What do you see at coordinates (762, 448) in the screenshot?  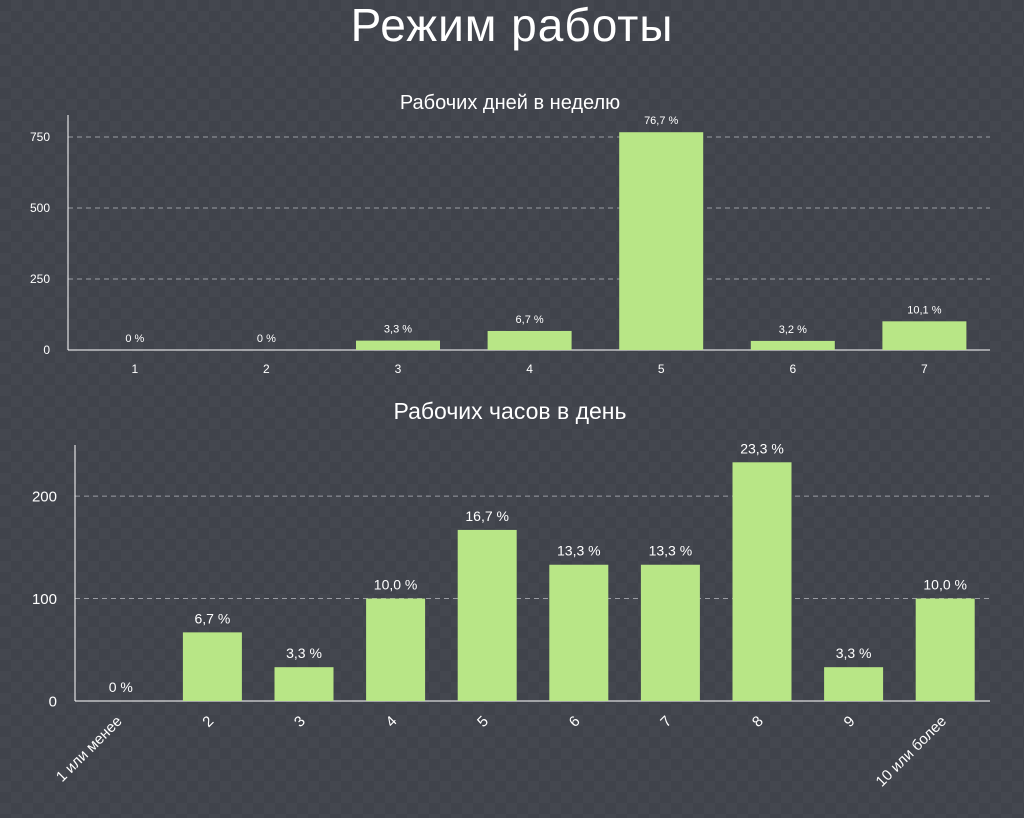 I see `data-label: 23,3 %` at bounding box center [762, 448].